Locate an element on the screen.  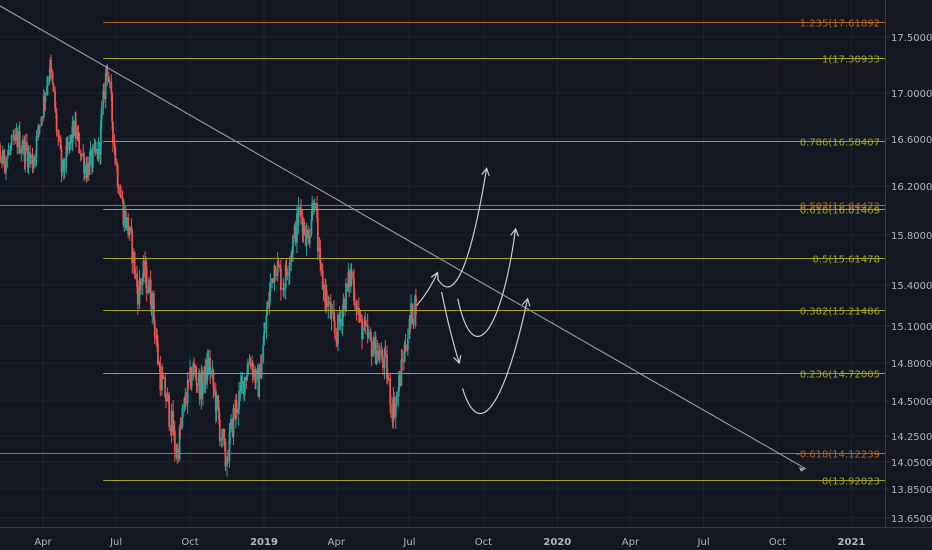
fib-level-label: 0.382(15.21486 is located at coordinates (840, 312).